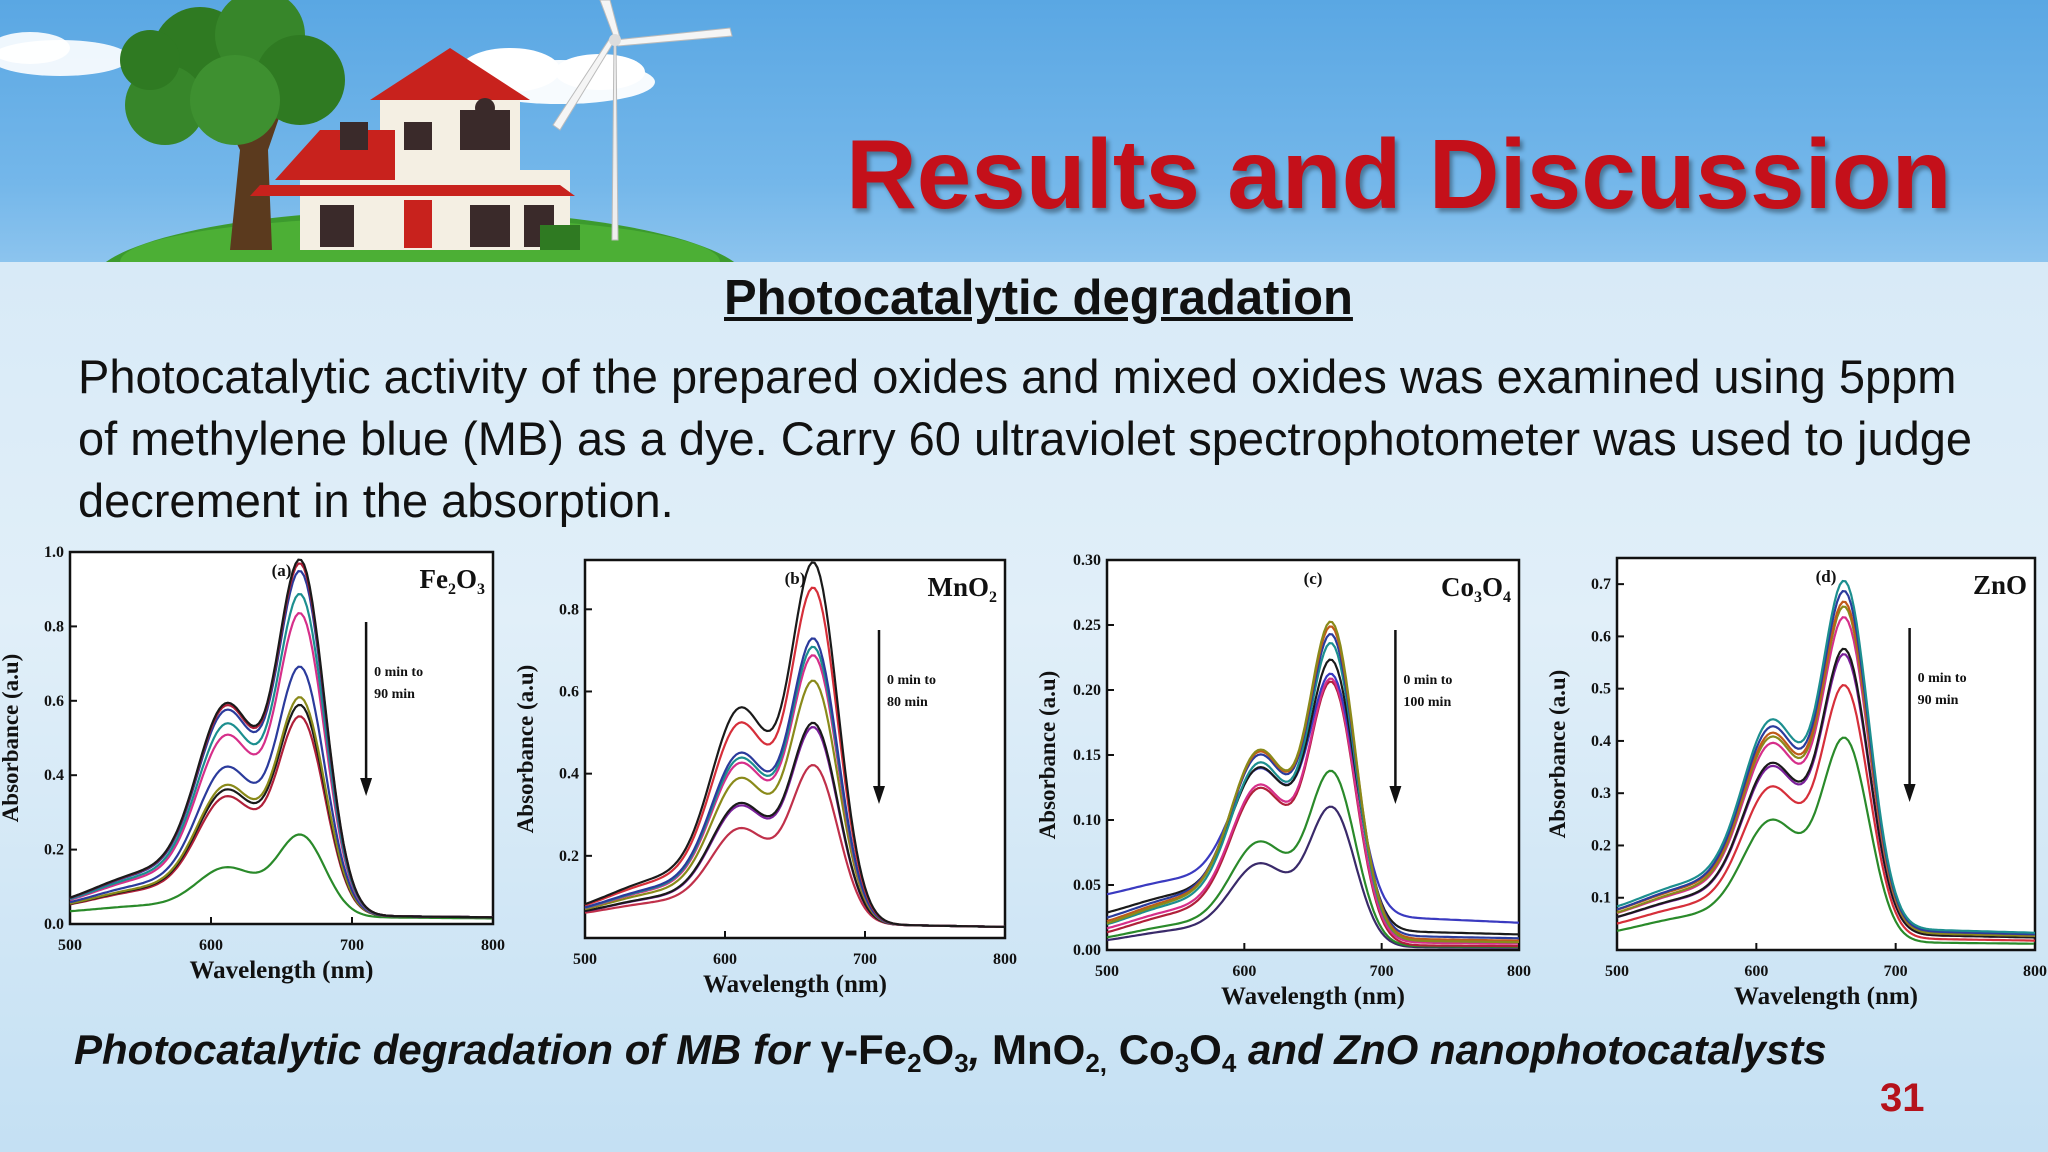 This screenshot has height=1152, width=2048. Describe the element at coordinates (795, 578) in the screenshot. I see `panel-label: (b)` at that location.